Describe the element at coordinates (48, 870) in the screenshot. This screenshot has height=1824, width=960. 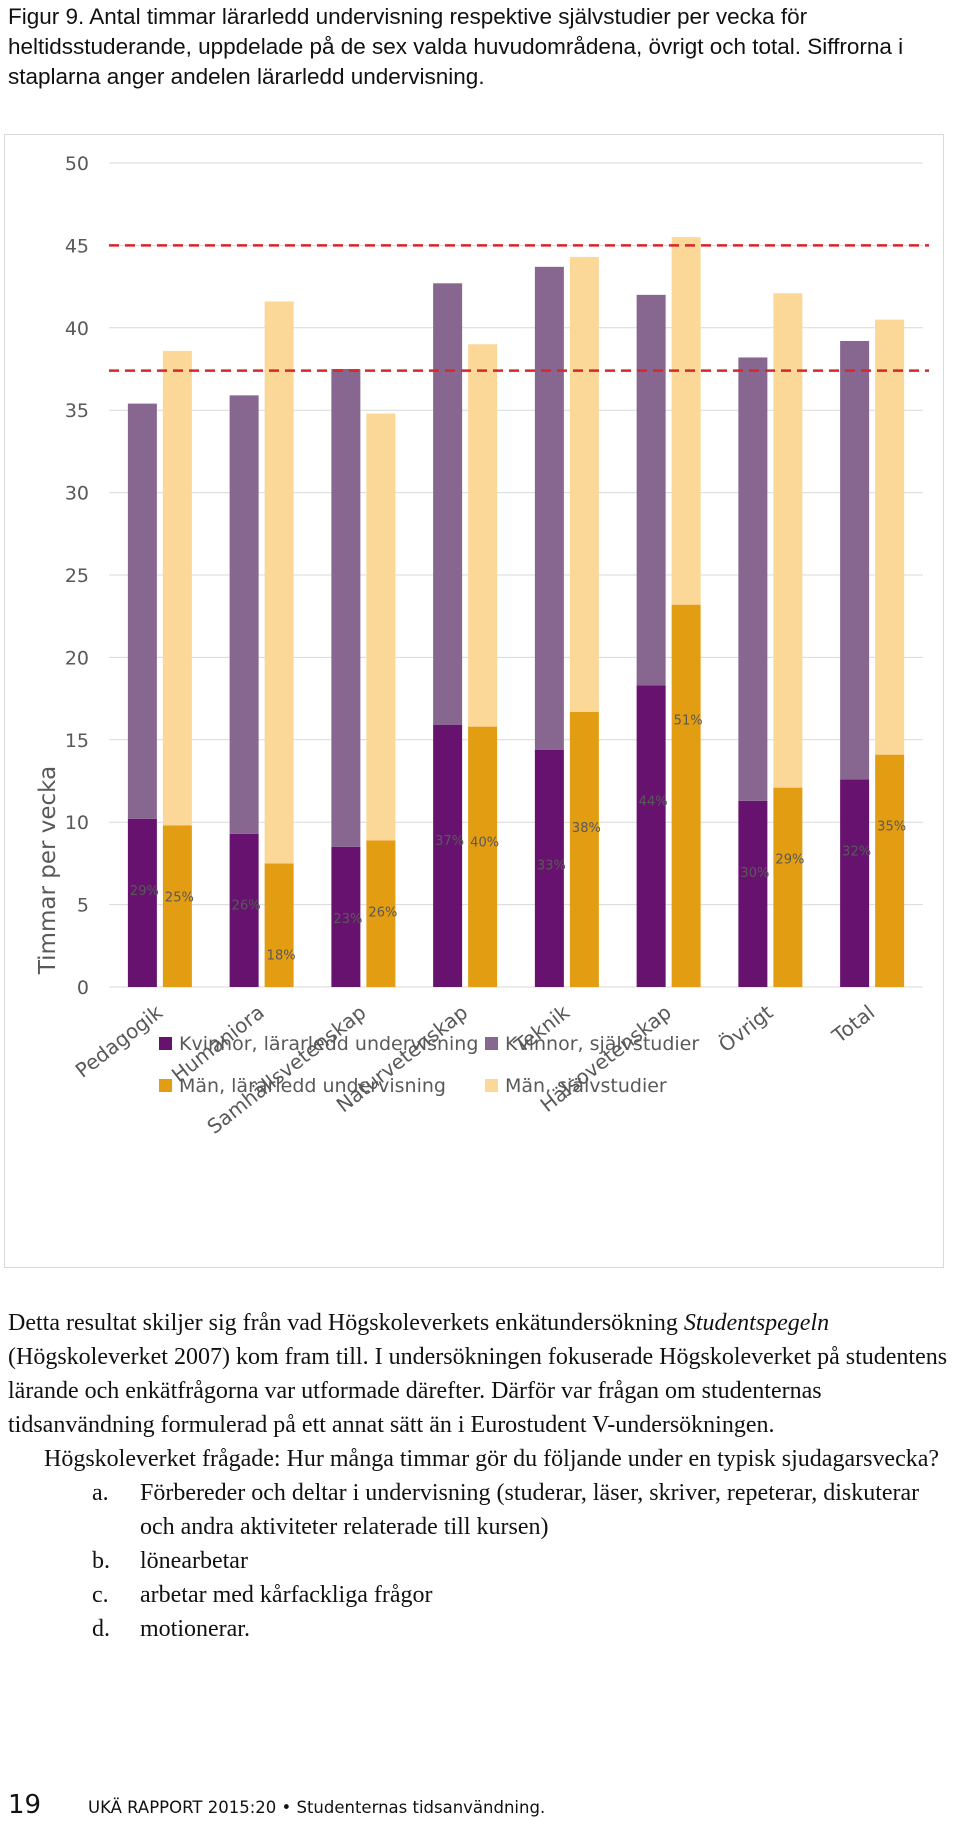
I see `y-axis-label: Timmar per vecka` at that location.